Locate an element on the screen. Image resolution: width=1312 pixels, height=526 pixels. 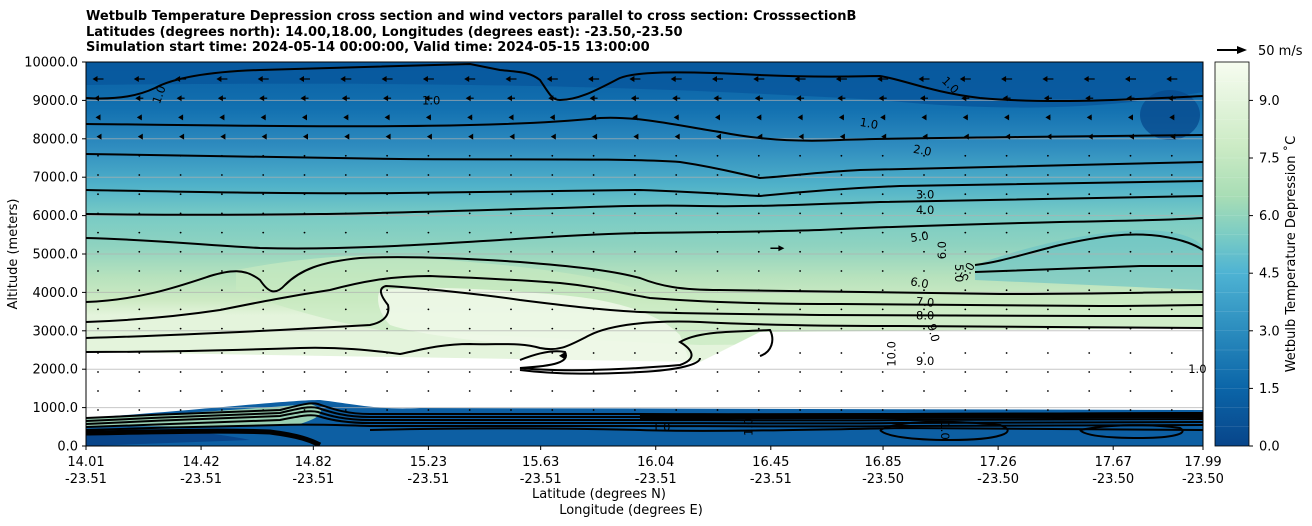
contour-label: 3.0 is located at coordinates (925, 194).